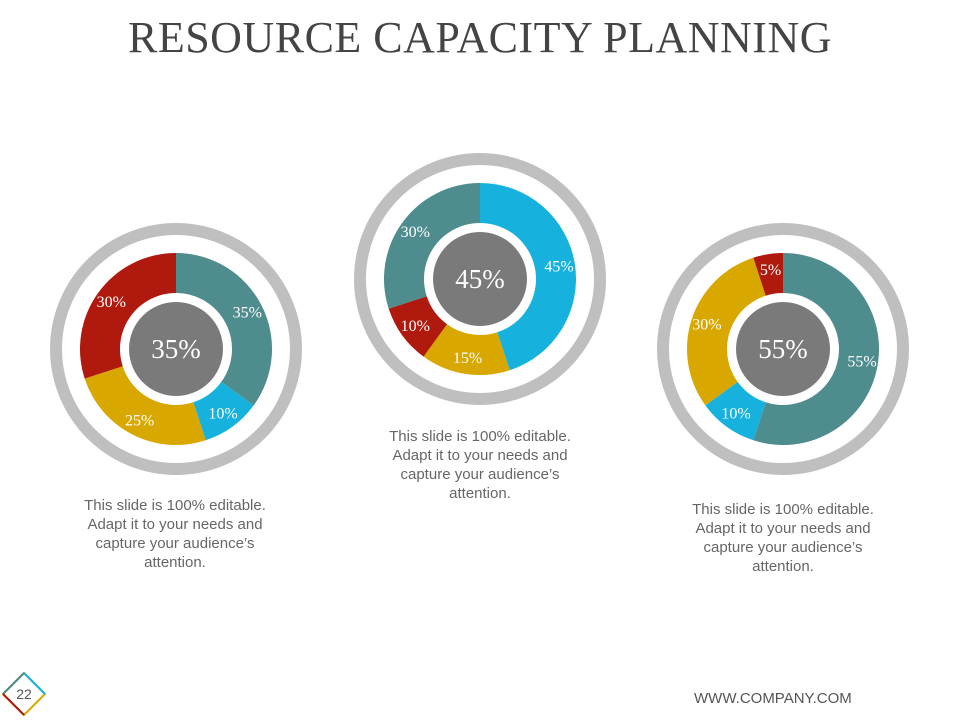  I want to click on slide-title: RESOURCE CAPACITY PLANNING, so click(480, 37).